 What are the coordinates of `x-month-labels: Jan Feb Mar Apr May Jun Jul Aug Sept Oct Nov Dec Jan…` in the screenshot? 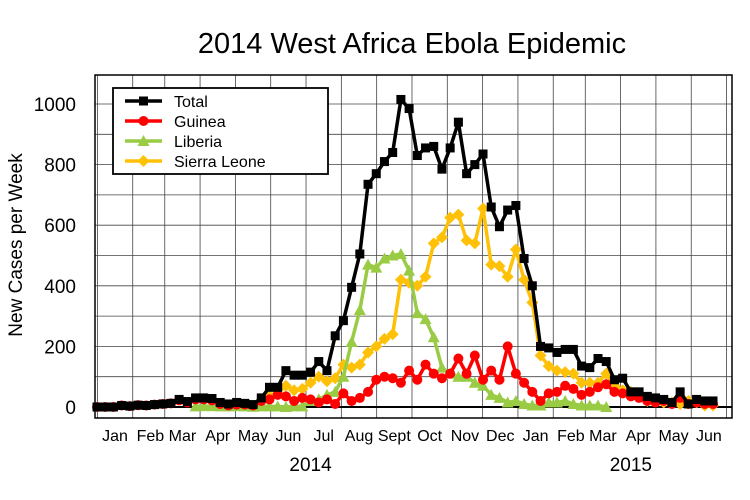 It's located at (412, 436).